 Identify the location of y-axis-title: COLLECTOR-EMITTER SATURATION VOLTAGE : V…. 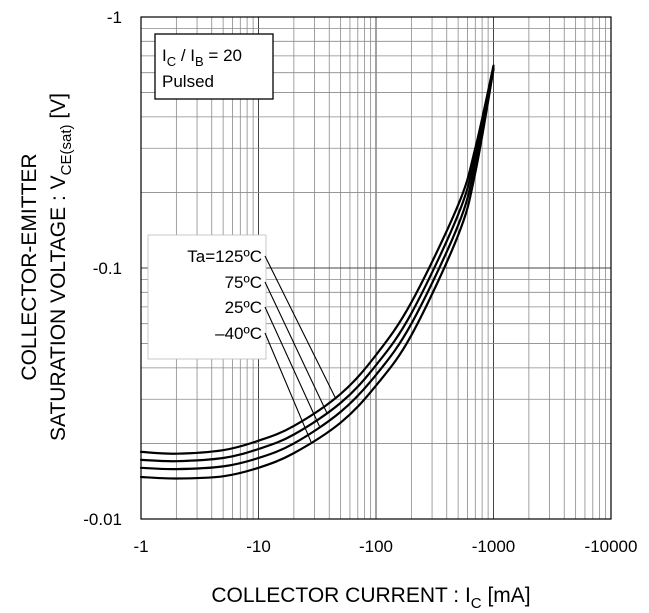
(46, 267).